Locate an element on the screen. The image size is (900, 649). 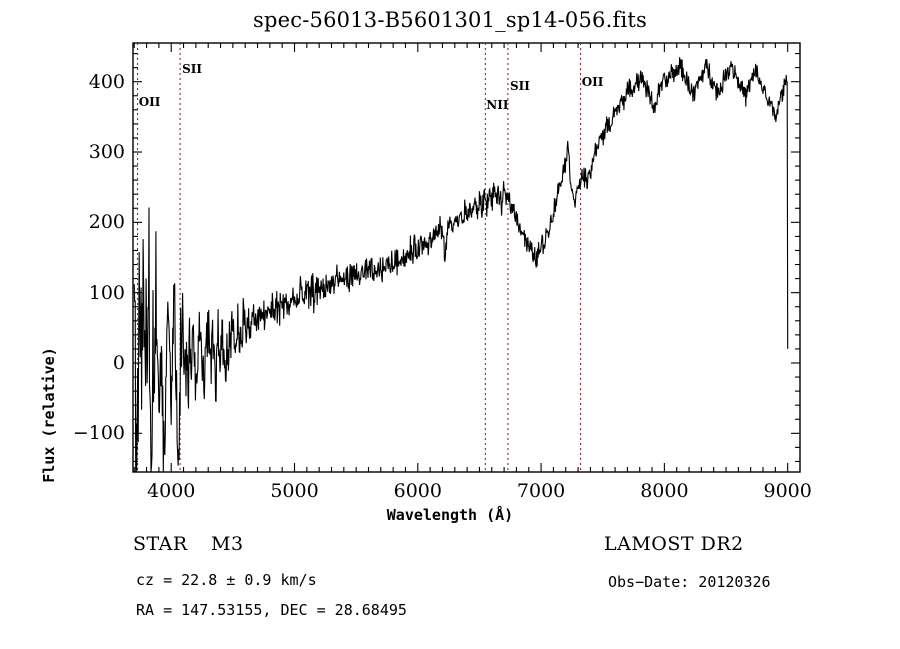
line-marker-label-nii: NII is located at coordinates (497, 105).